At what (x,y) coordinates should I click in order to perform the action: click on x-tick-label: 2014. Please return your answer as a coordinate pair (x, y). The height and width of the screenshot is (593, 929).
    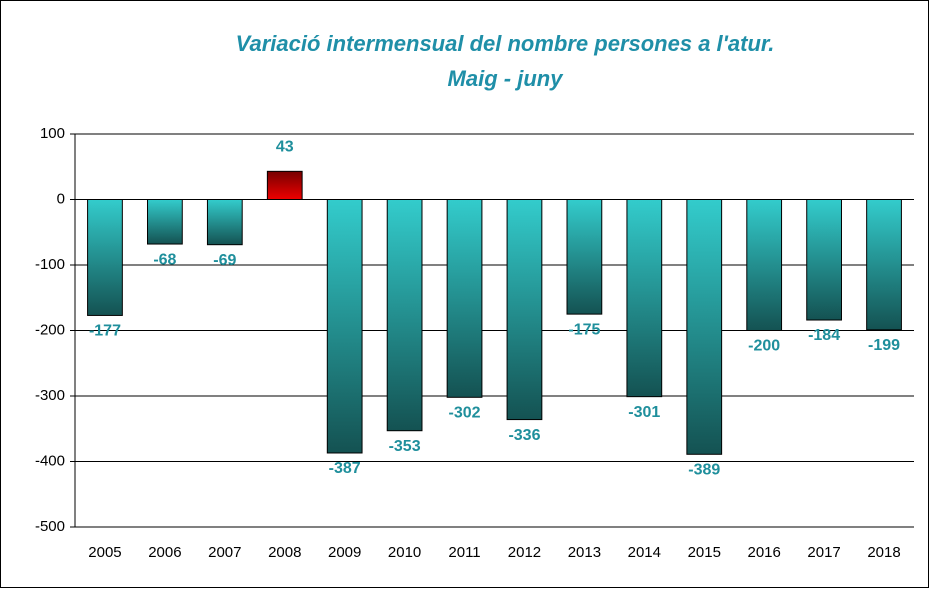
    Looking at the image, I should click on (644, 552).